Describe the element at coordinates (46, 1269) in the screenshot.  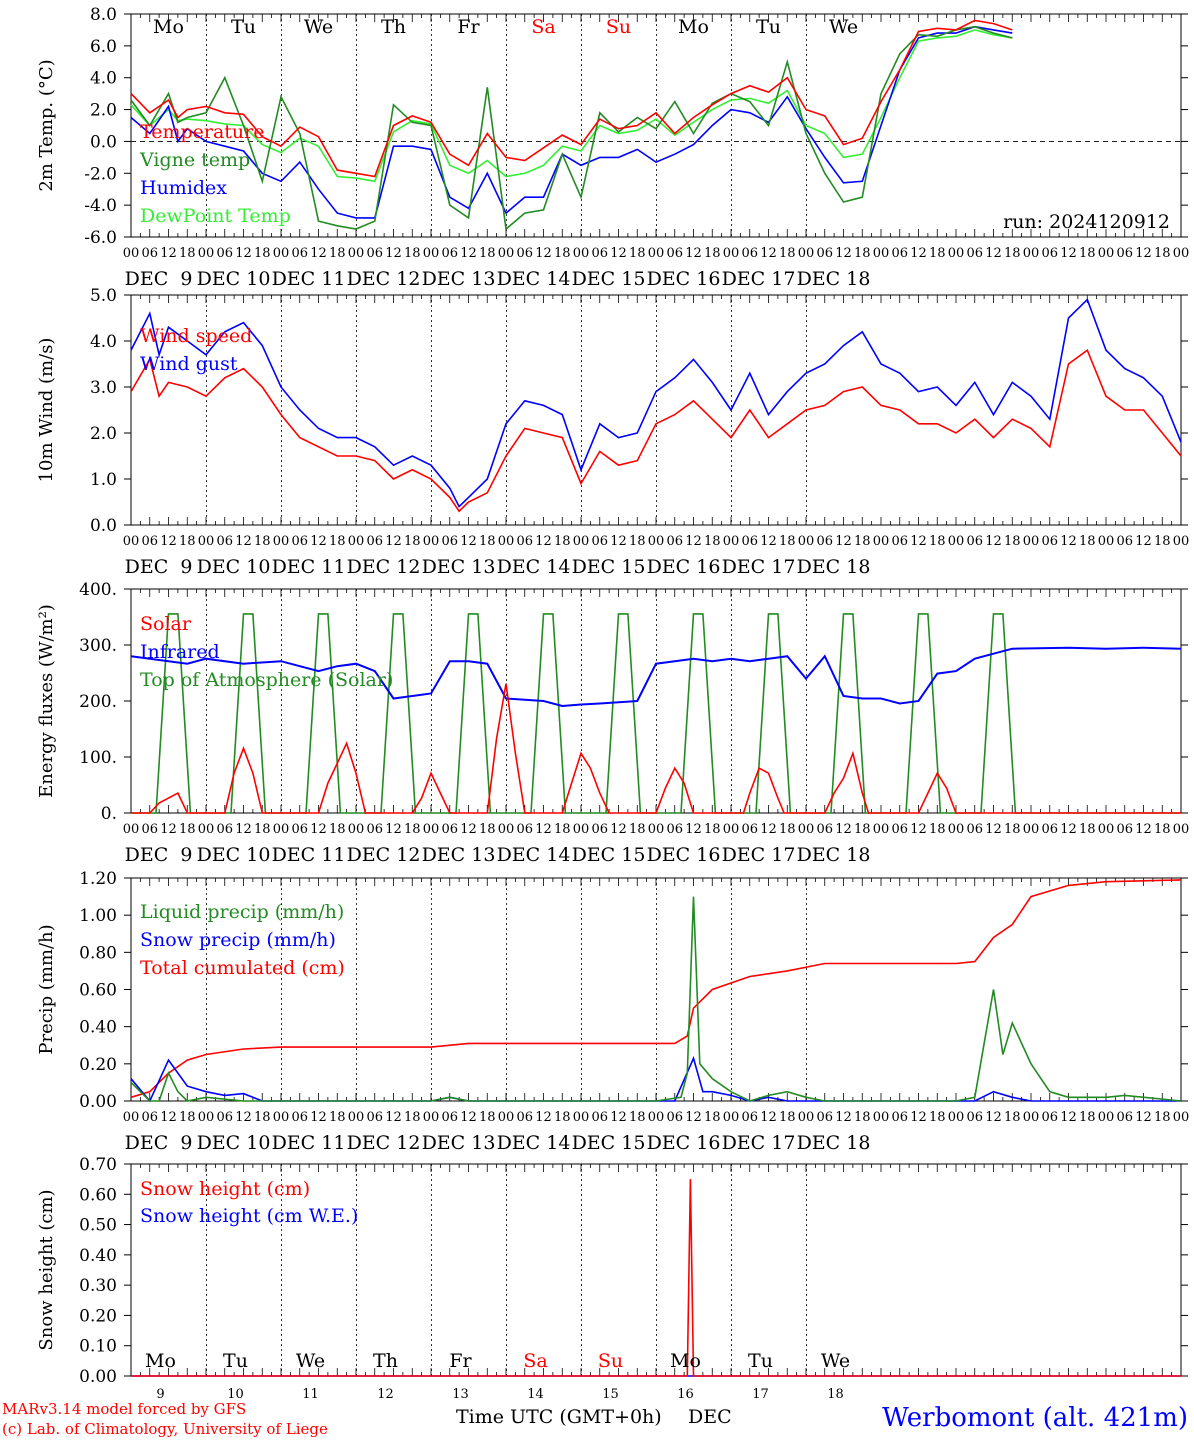
I see `y-axis-label: Snow height (cm)` at that location.